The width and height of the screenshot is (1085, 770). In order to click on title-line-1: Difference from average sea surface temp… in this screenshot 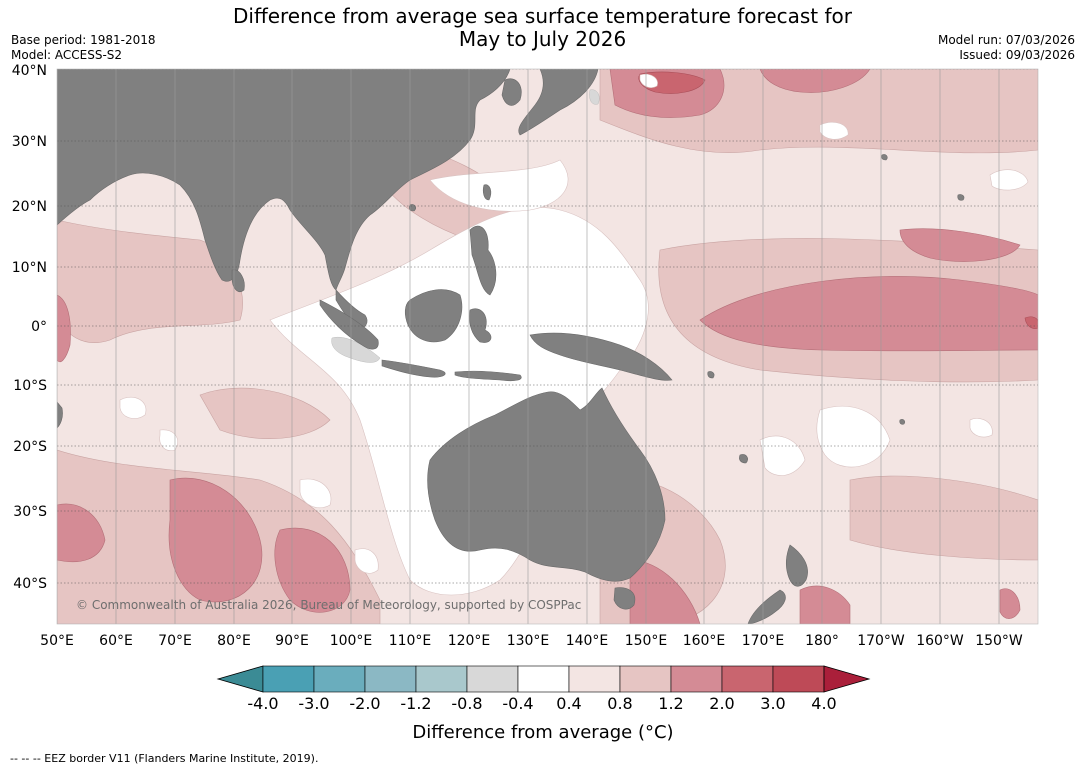, I will do `click(542, 16)`.